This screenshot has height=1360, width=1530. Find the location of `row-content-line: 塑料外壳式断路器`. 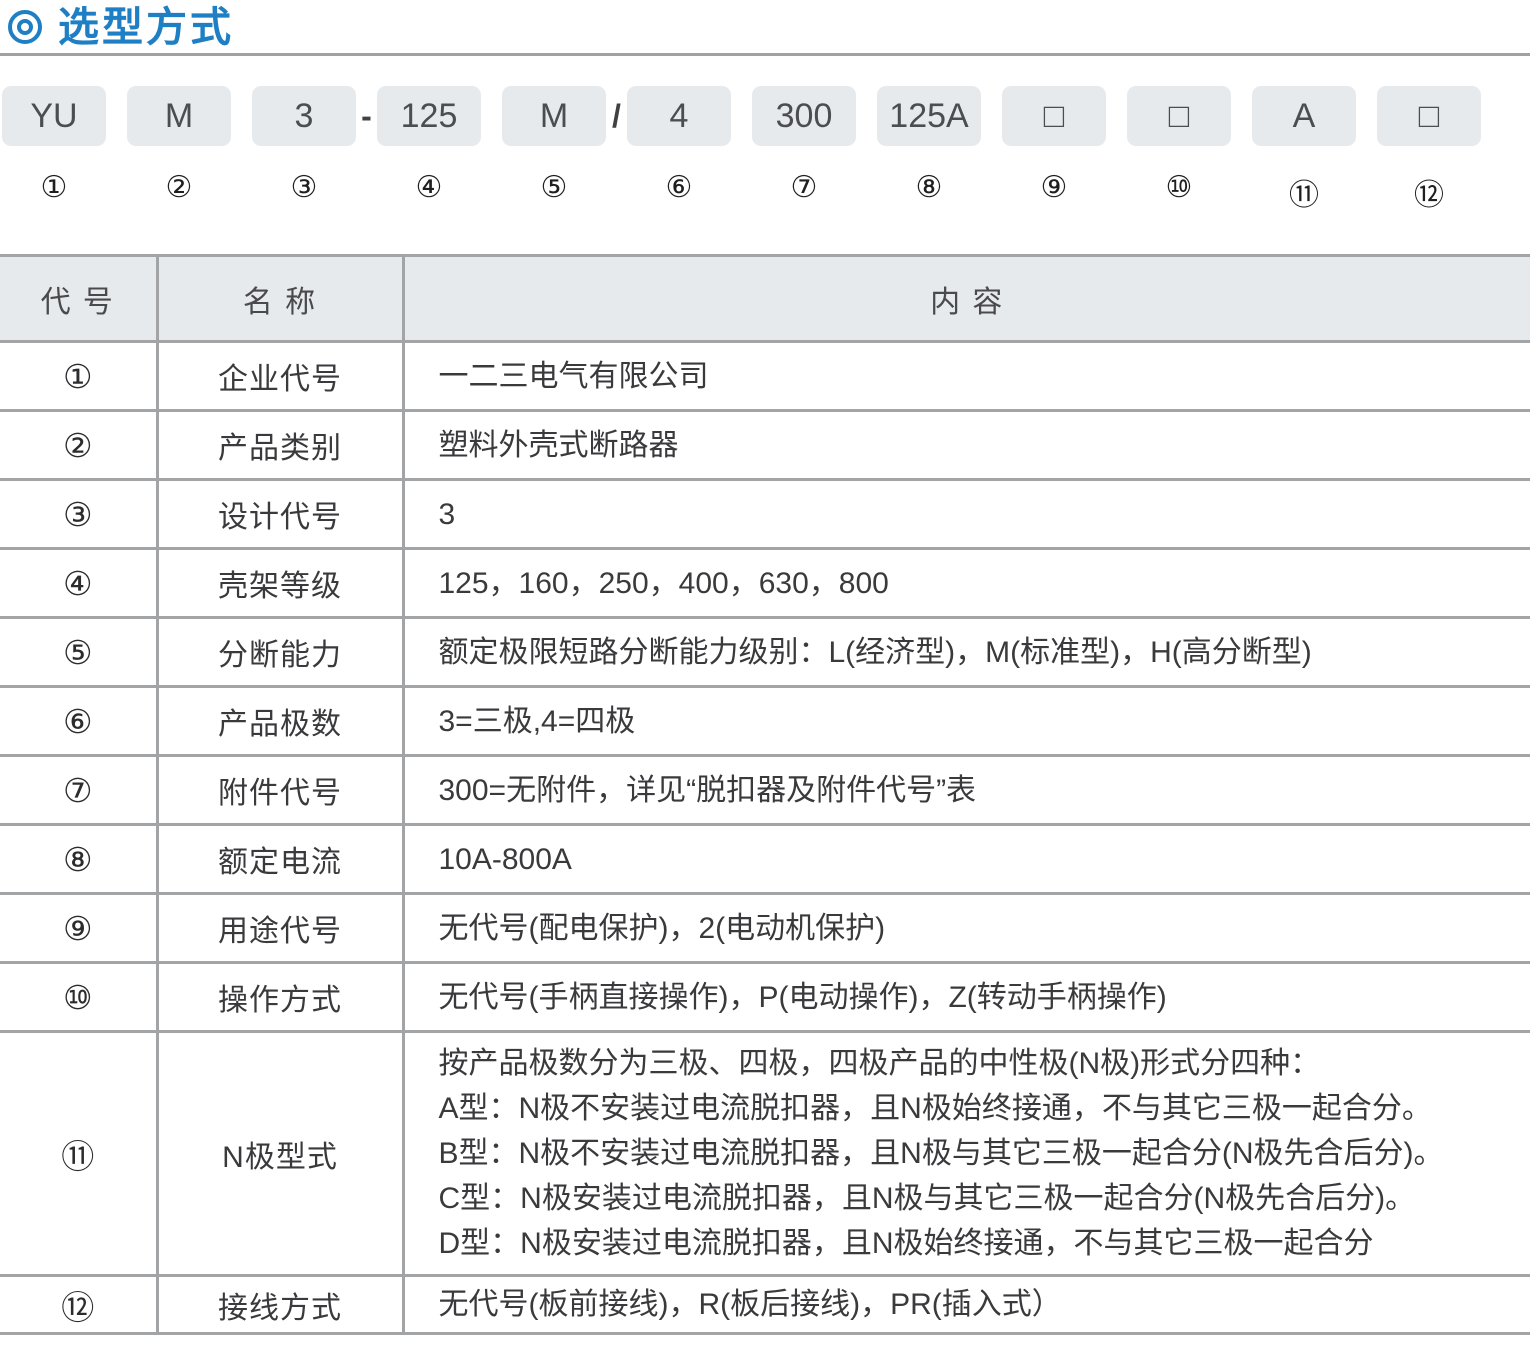

row-content-line: 塑料外壳式断路器 is located at coordinates (558, 445).